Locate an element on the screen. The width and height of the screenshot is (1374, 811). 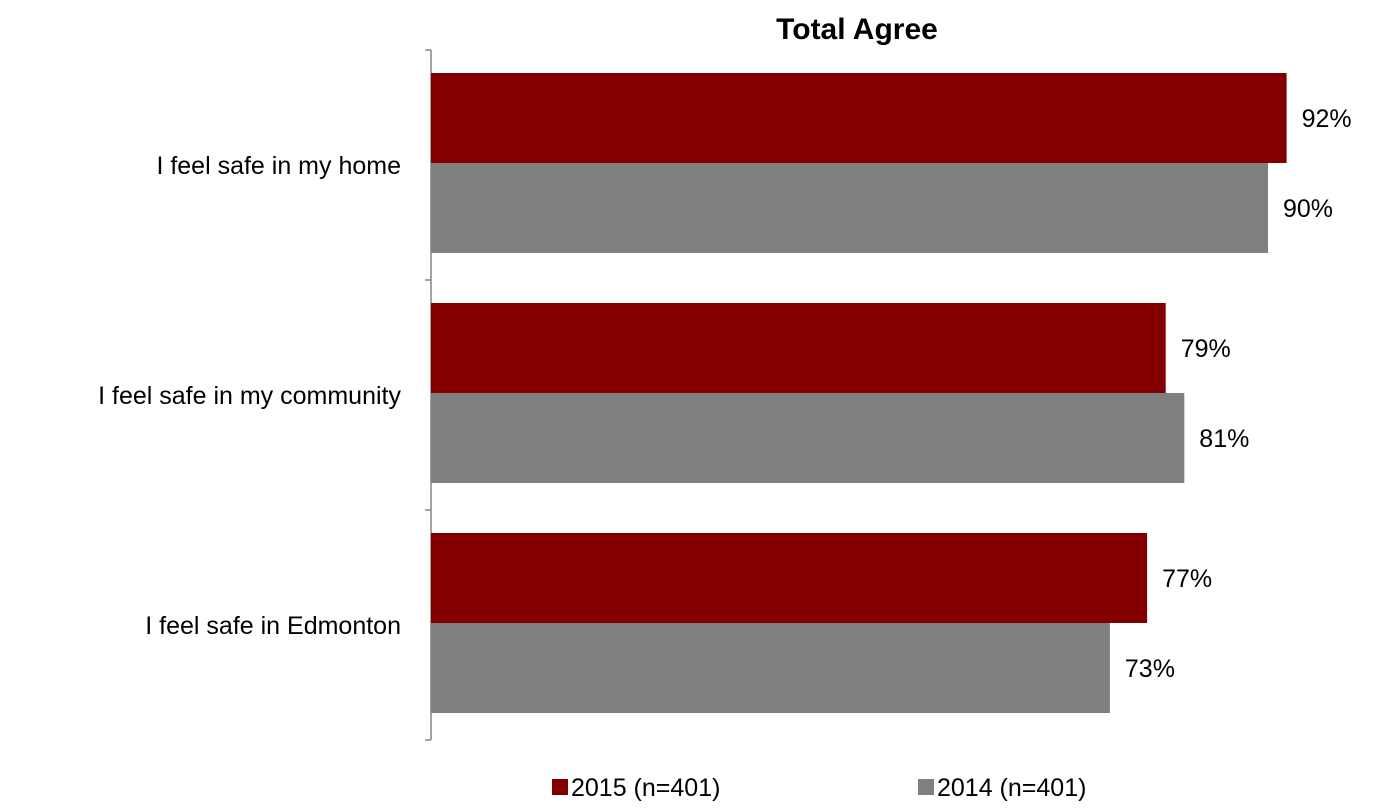
data-label: 92% is located at coordinates (1327, 119).